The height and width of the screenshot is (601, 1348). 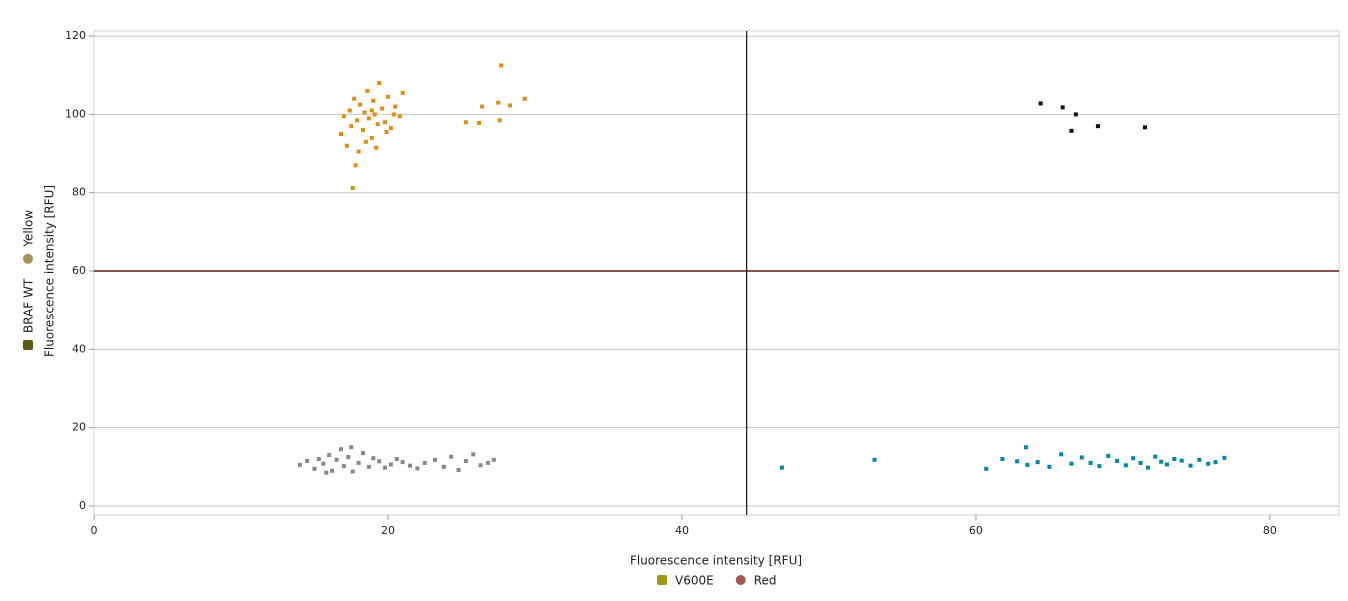 What do you see at coordinates (75, 113) in the screenshot?
I see `y-tick-label: 100` at bounding box center [75, 113].